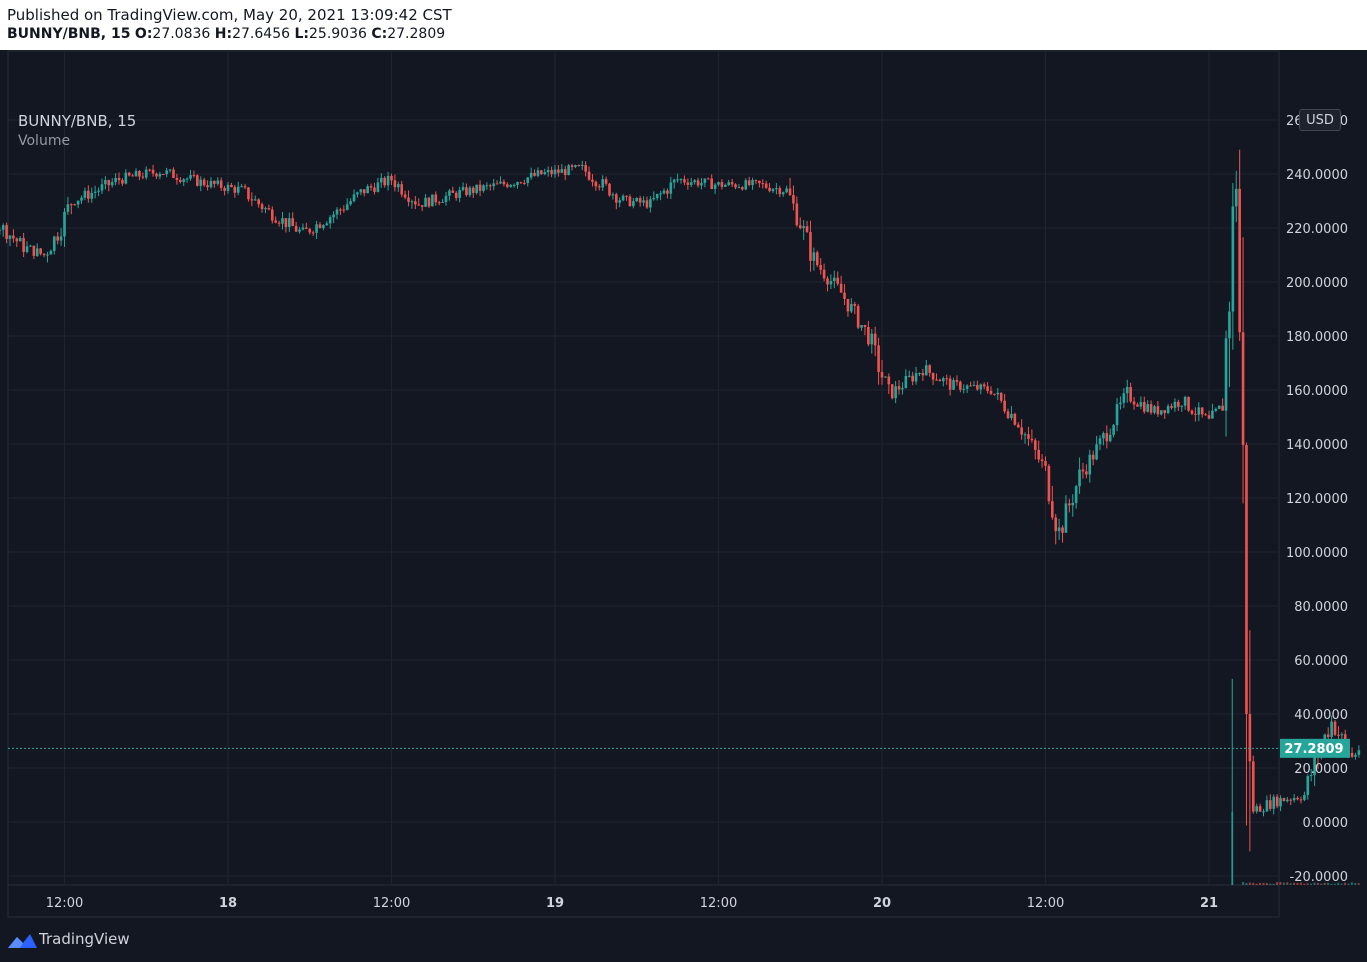  What do you see at coordinates (1313, 749) in the screenshot?
I see `last-price-label: 27.2809` at bounding box center [1313, 749].